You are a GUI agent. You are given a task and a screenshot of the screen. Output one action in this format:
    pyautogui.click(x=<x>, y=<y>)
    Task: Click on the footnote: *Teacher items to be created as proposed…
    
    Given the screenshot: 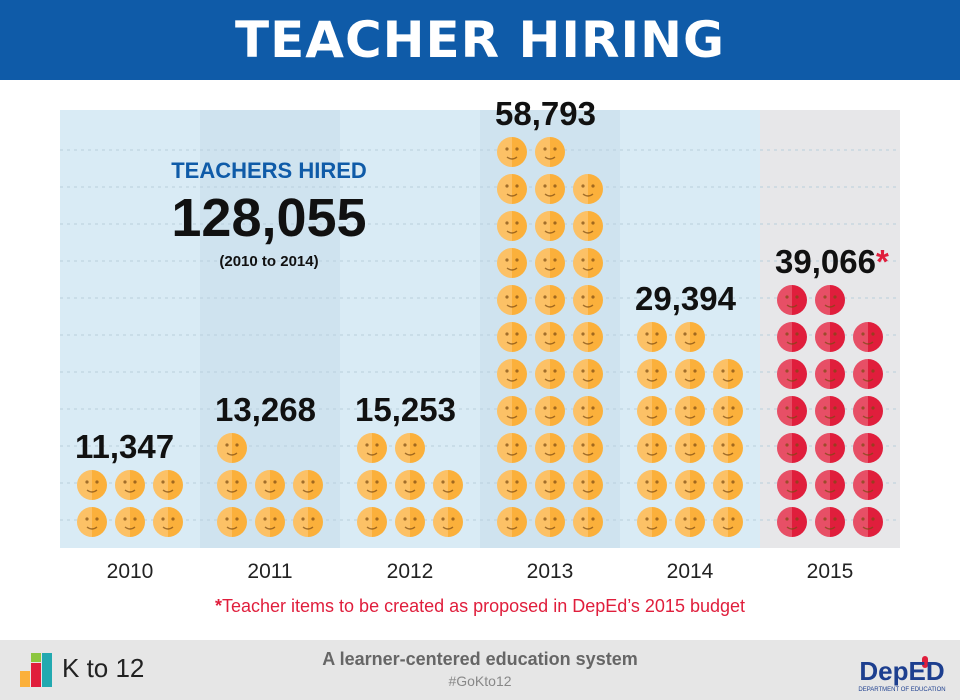 What is the action you would take?
    pyautogui.click(x=480, y=606)
    